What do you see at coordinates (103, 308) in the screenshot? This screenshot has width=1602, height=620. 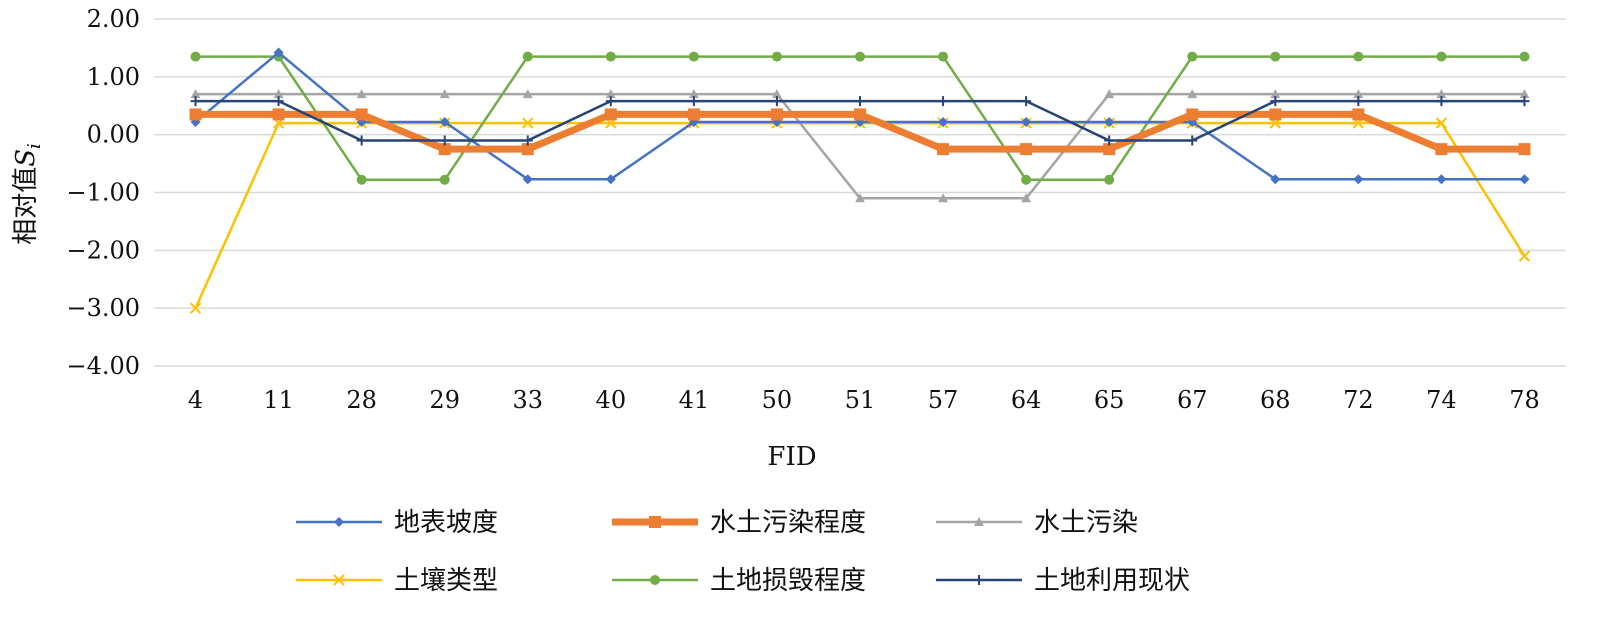 I see `y-tick-label: −3.00` at bounding box center [103, 308].